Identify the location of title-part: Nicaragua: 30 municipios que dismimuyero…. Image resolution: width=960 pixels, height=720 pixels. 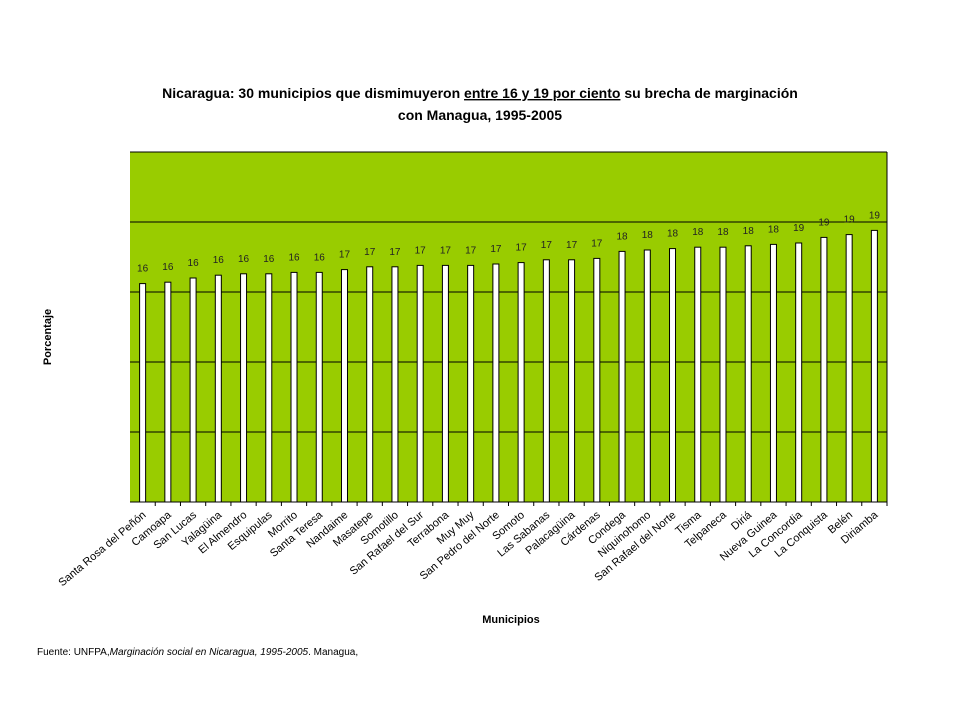
(313, 93).